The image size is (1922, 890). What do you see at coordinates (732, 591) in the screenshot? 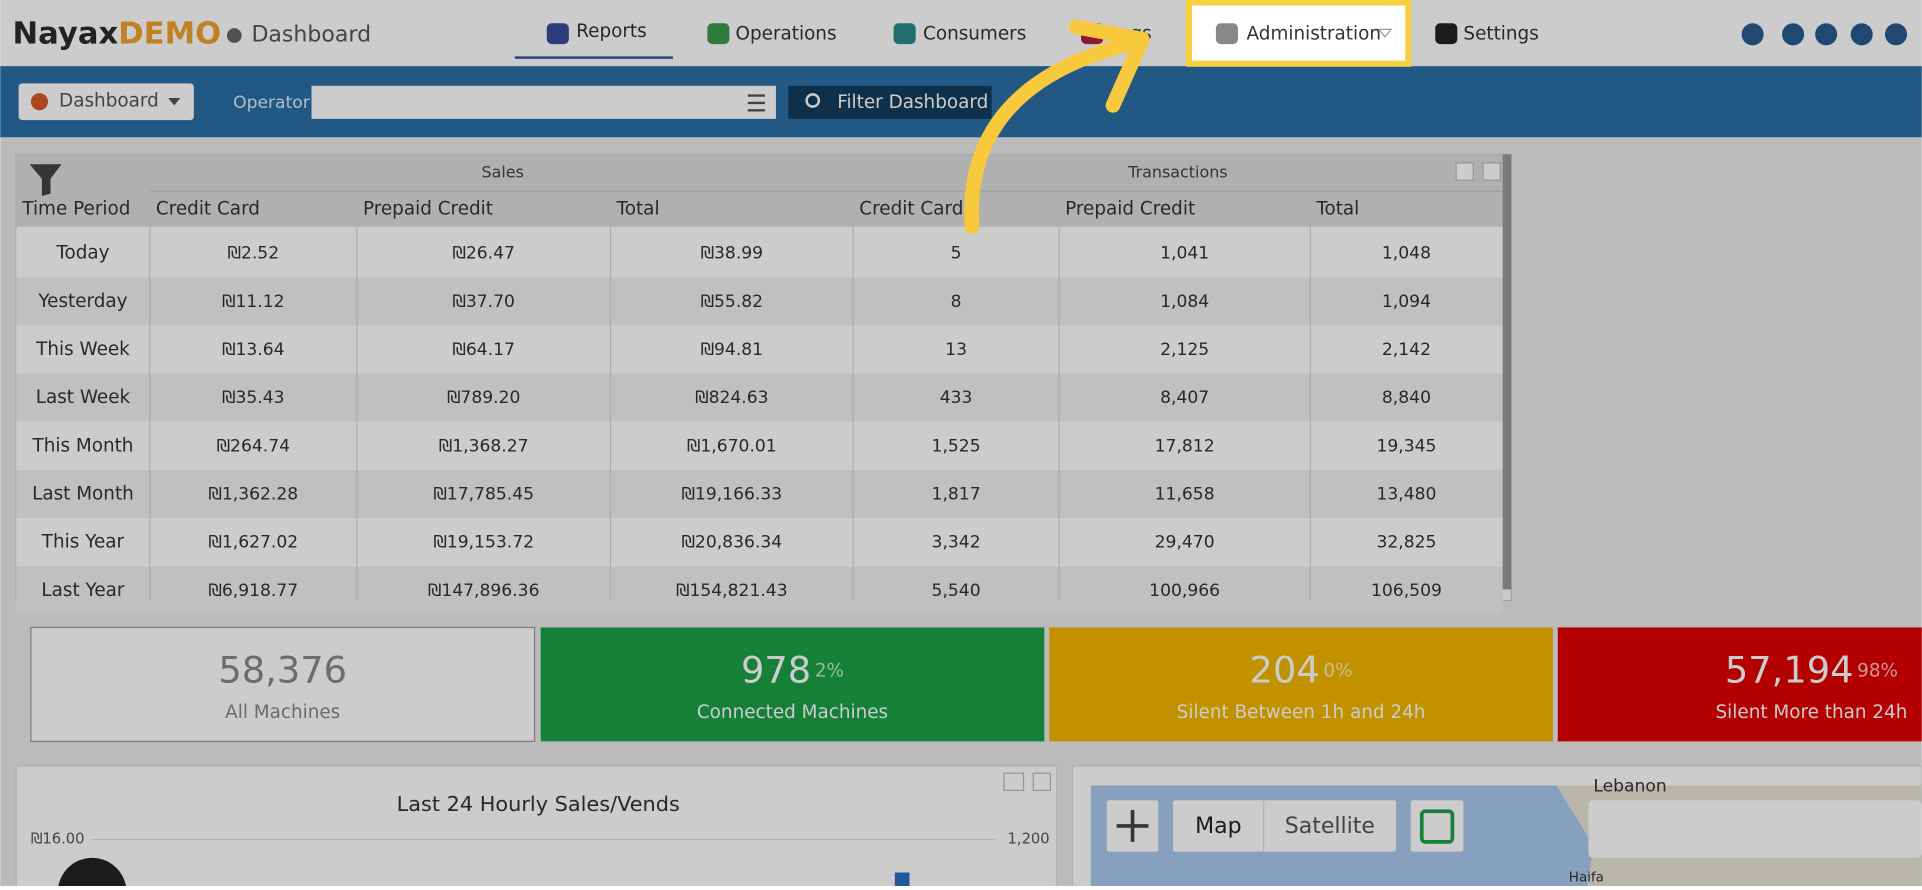
I see `table-cell: ₪154,821.43` at bounding box center [732, 591].